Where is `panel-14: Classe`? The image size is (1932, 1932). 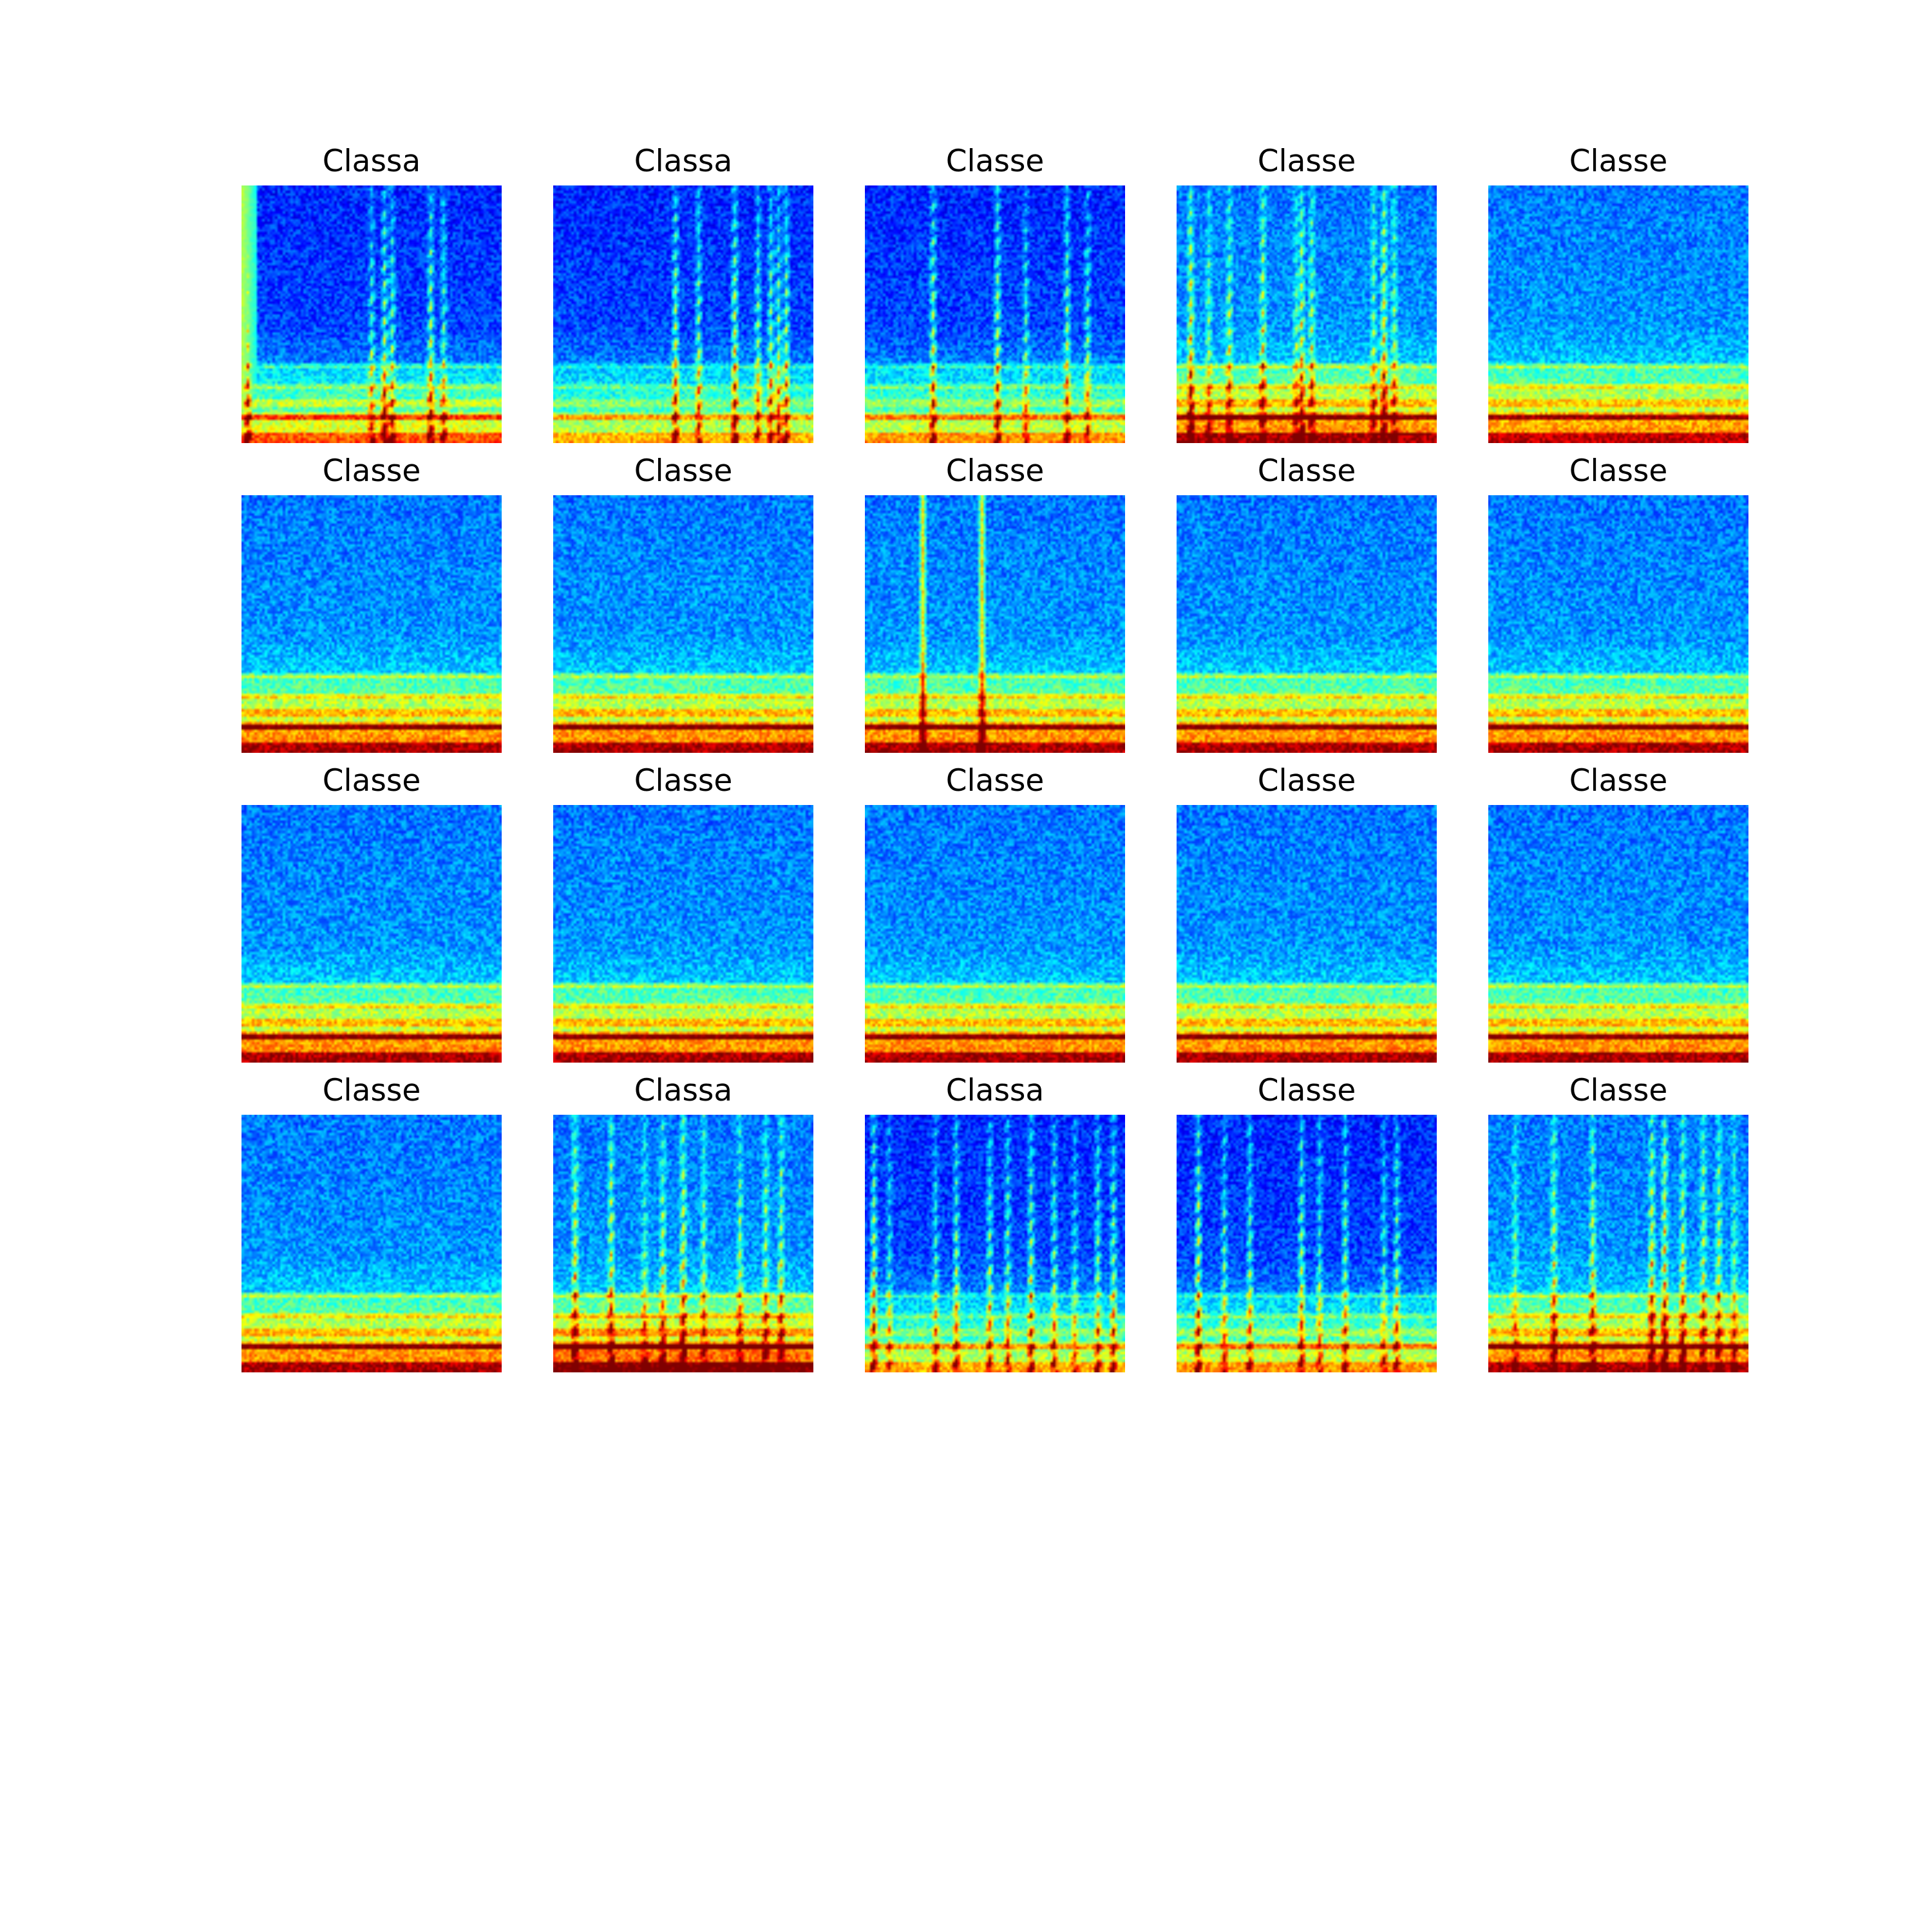 panel-14: Classe is located at coordinates (1307, 912).